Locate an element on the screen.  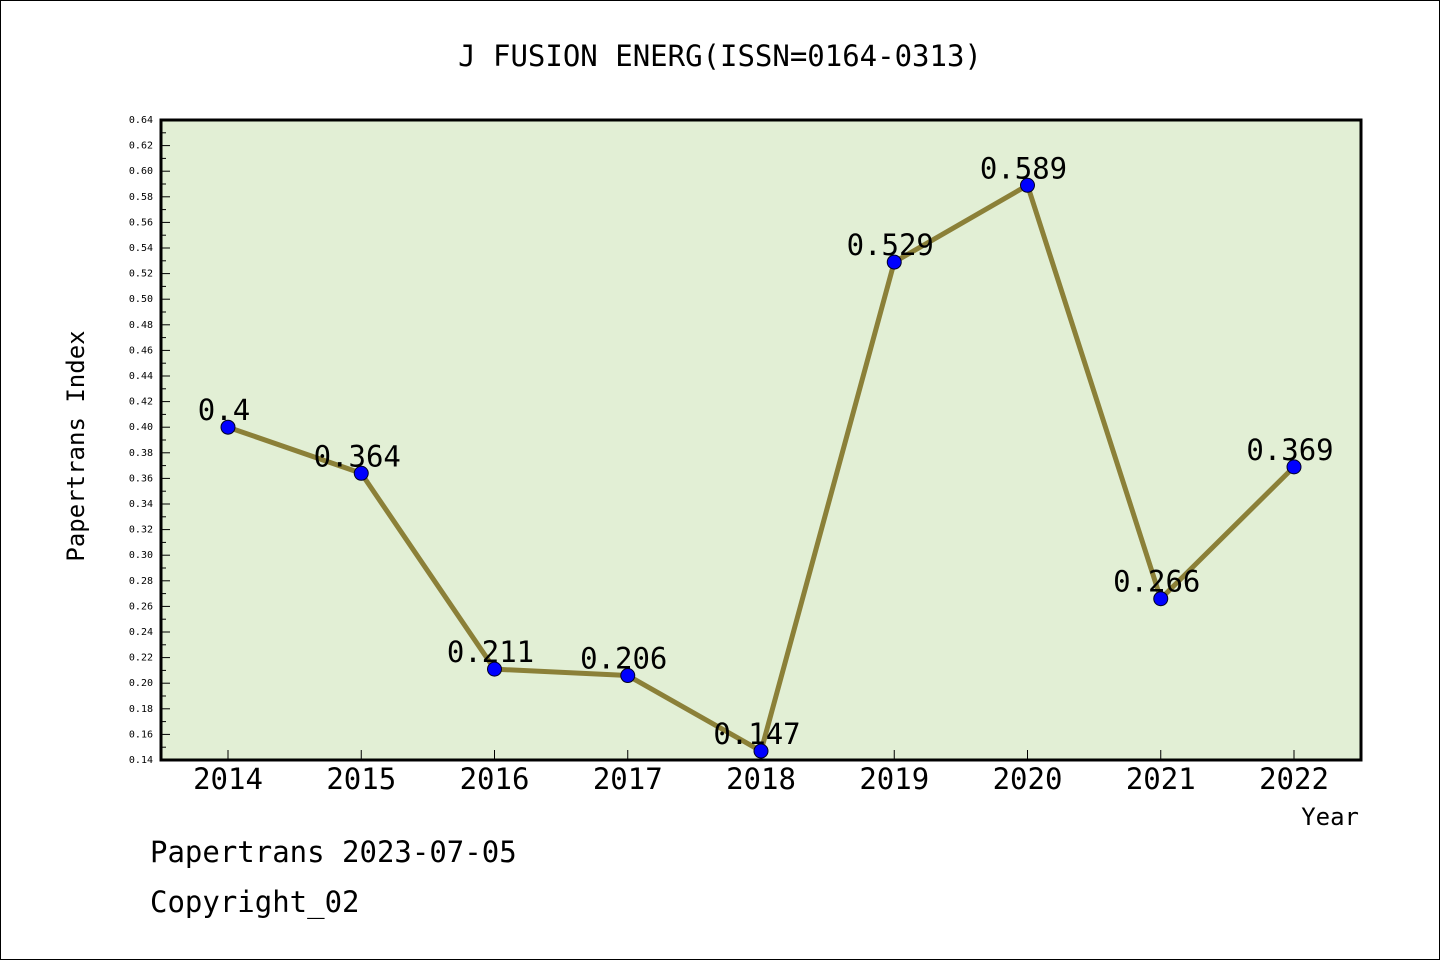
y-tick-label: 0.32 is located at coordinates (141, 530).